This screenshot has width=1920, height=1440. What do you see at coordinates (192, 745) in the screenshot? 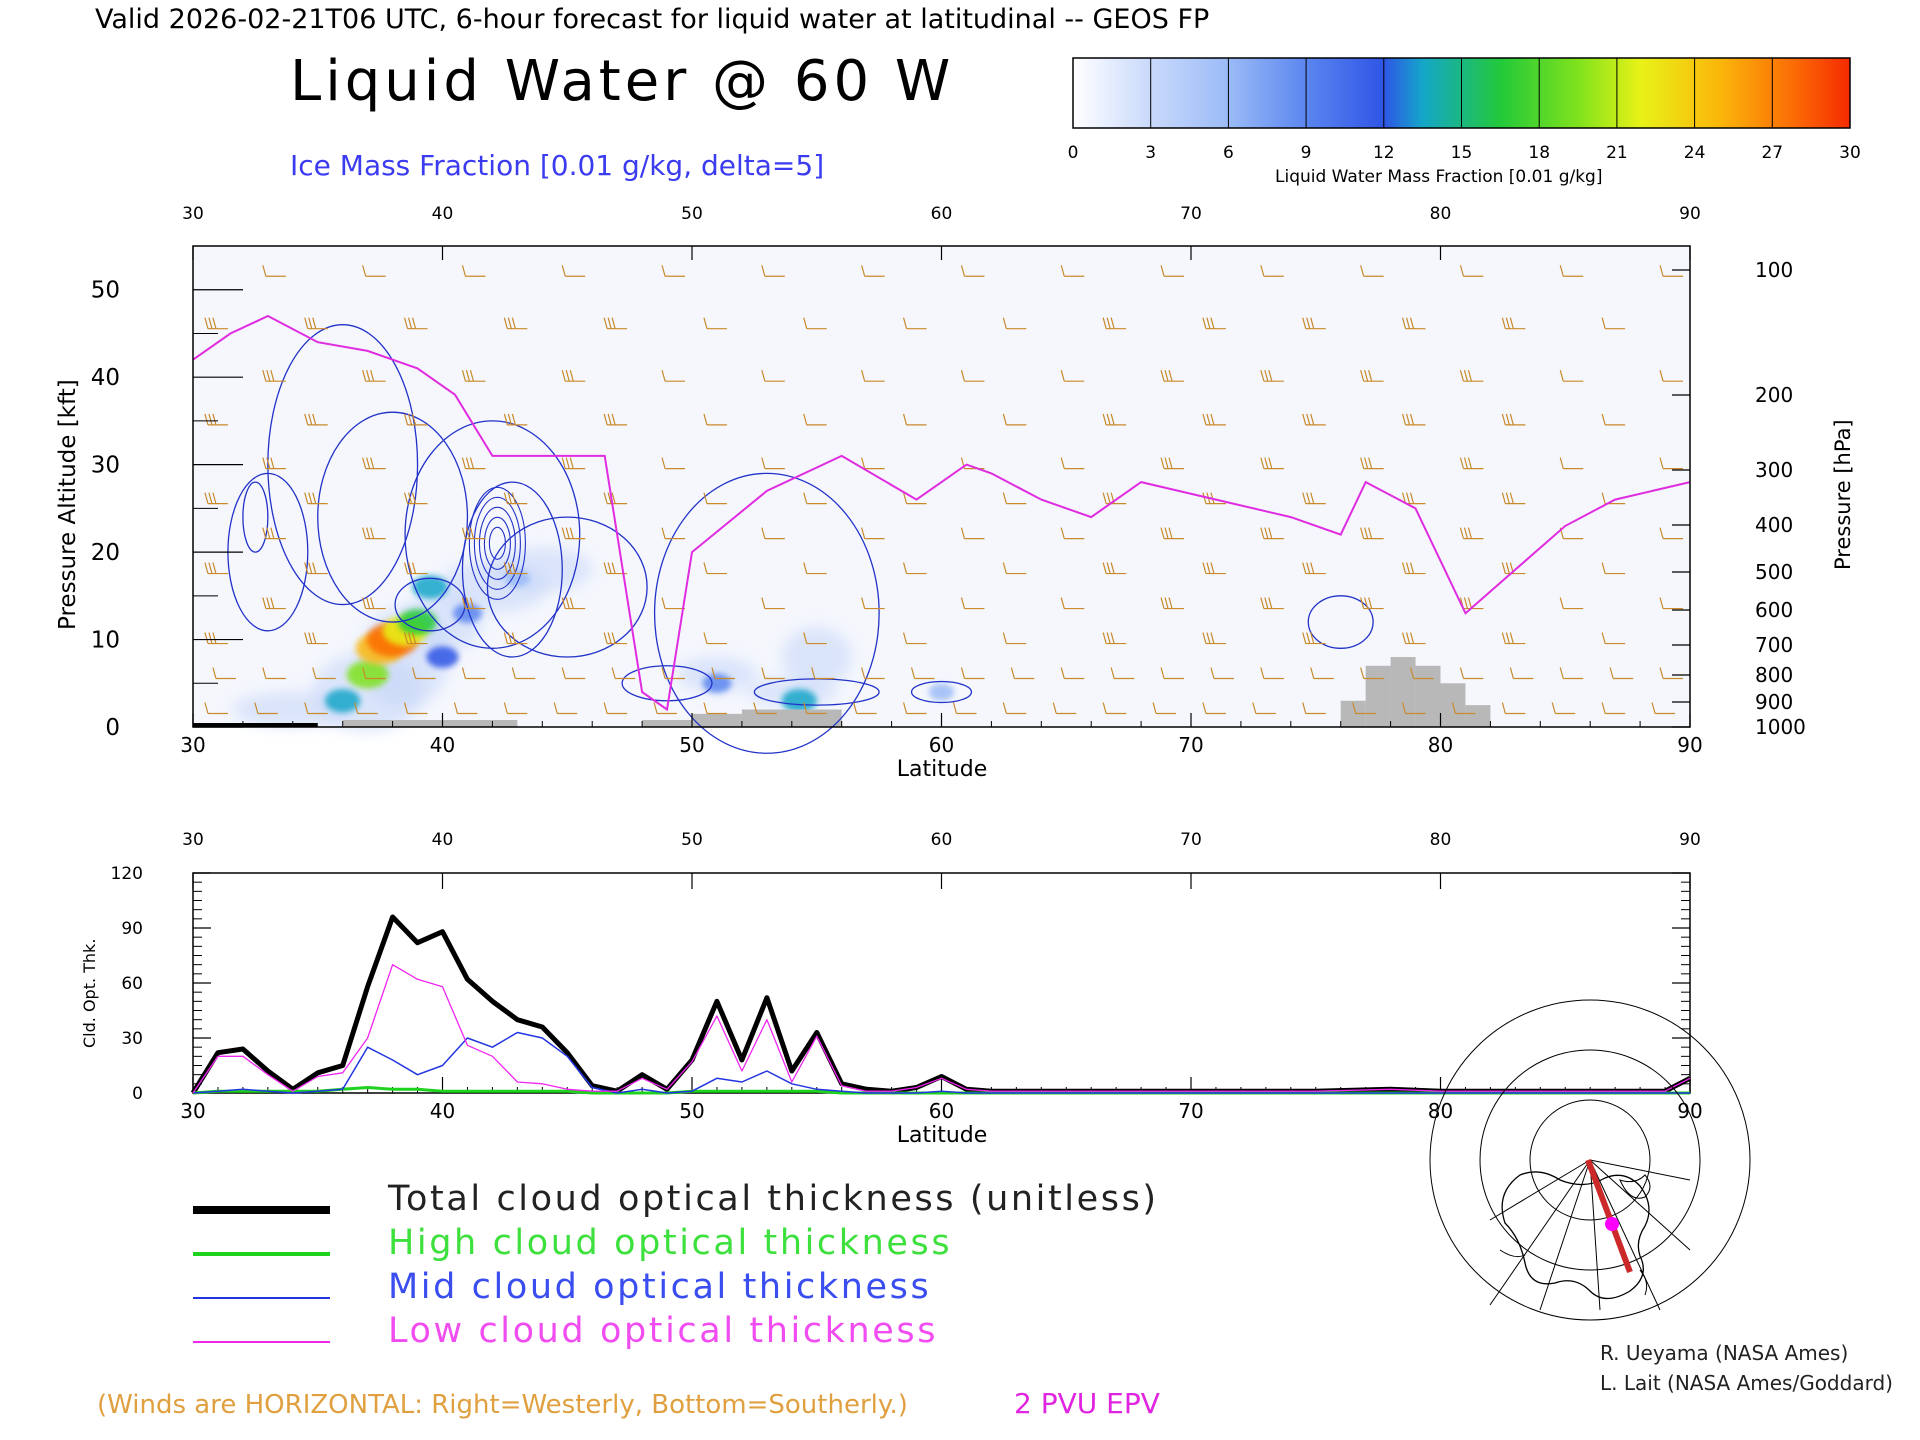
I see `x-tick-label: 30` at bounding box center [192, 745].